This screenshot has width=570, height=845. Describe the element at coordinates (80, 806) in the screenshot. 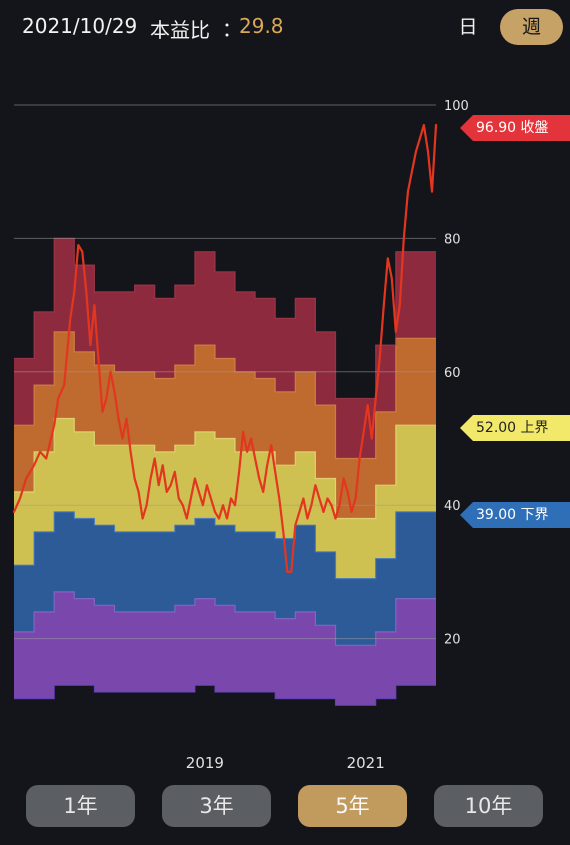

I see `period-1y-button: 1年` at that location.